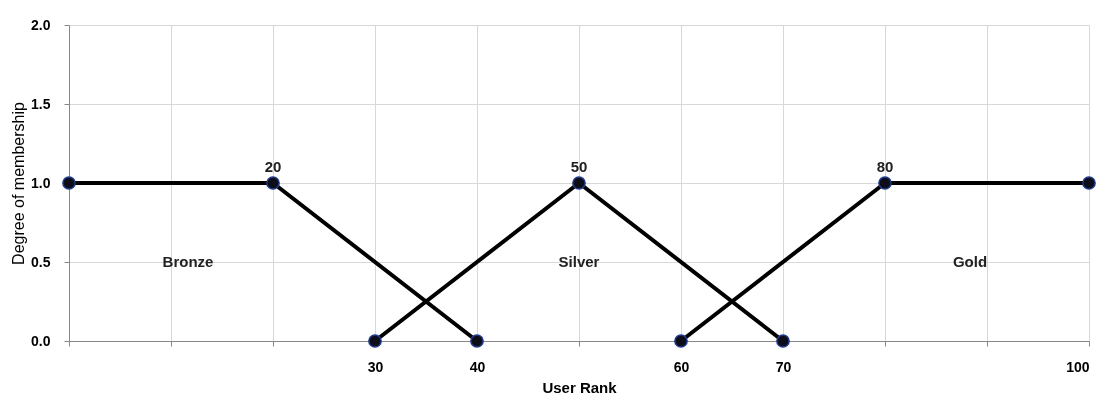  What do you see at coordinates (681, 366) in the screenshot?
I see `x-tick-label: 60` at bounding box center [681, 366].